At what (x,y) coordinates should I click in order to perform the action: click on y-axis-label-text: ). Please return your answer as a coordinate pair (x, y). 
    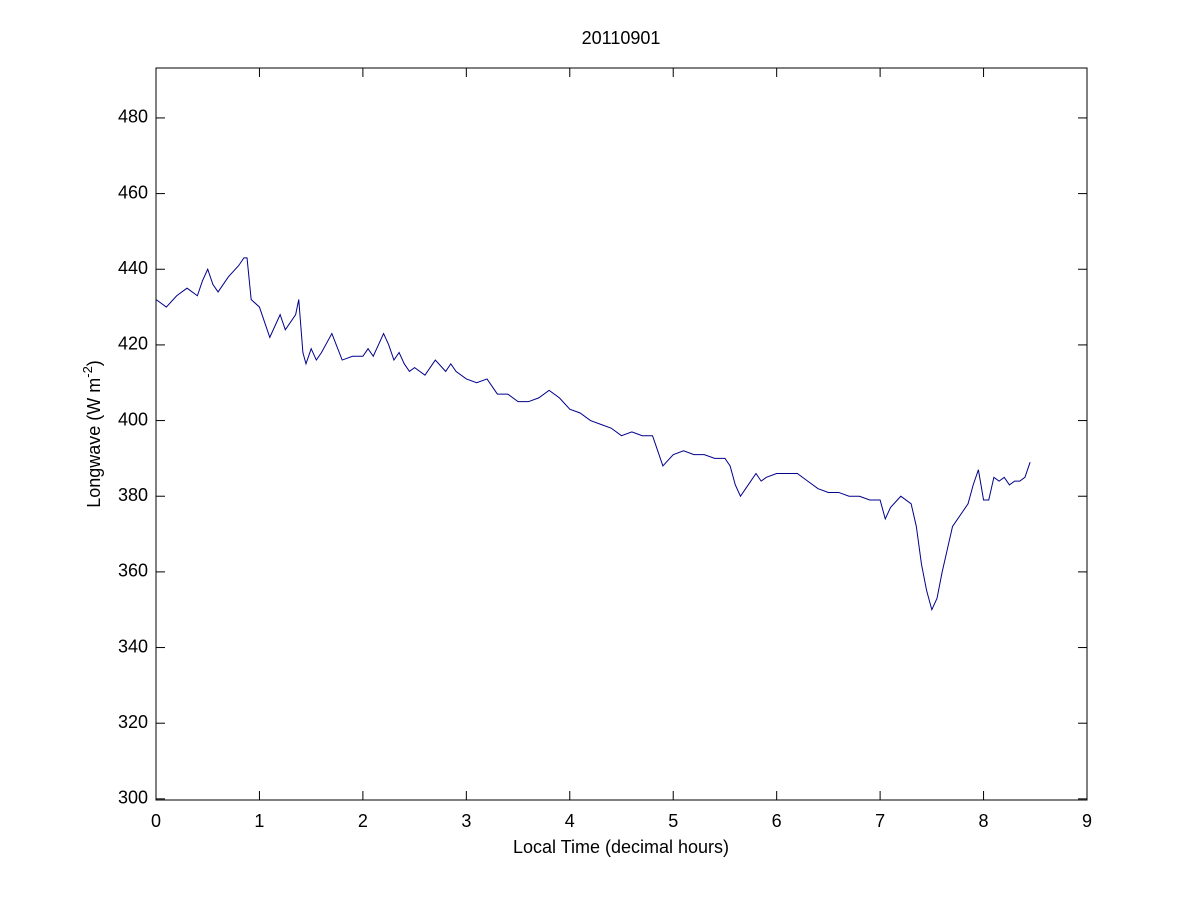
    Looking at the image, I should click on (94, 363).